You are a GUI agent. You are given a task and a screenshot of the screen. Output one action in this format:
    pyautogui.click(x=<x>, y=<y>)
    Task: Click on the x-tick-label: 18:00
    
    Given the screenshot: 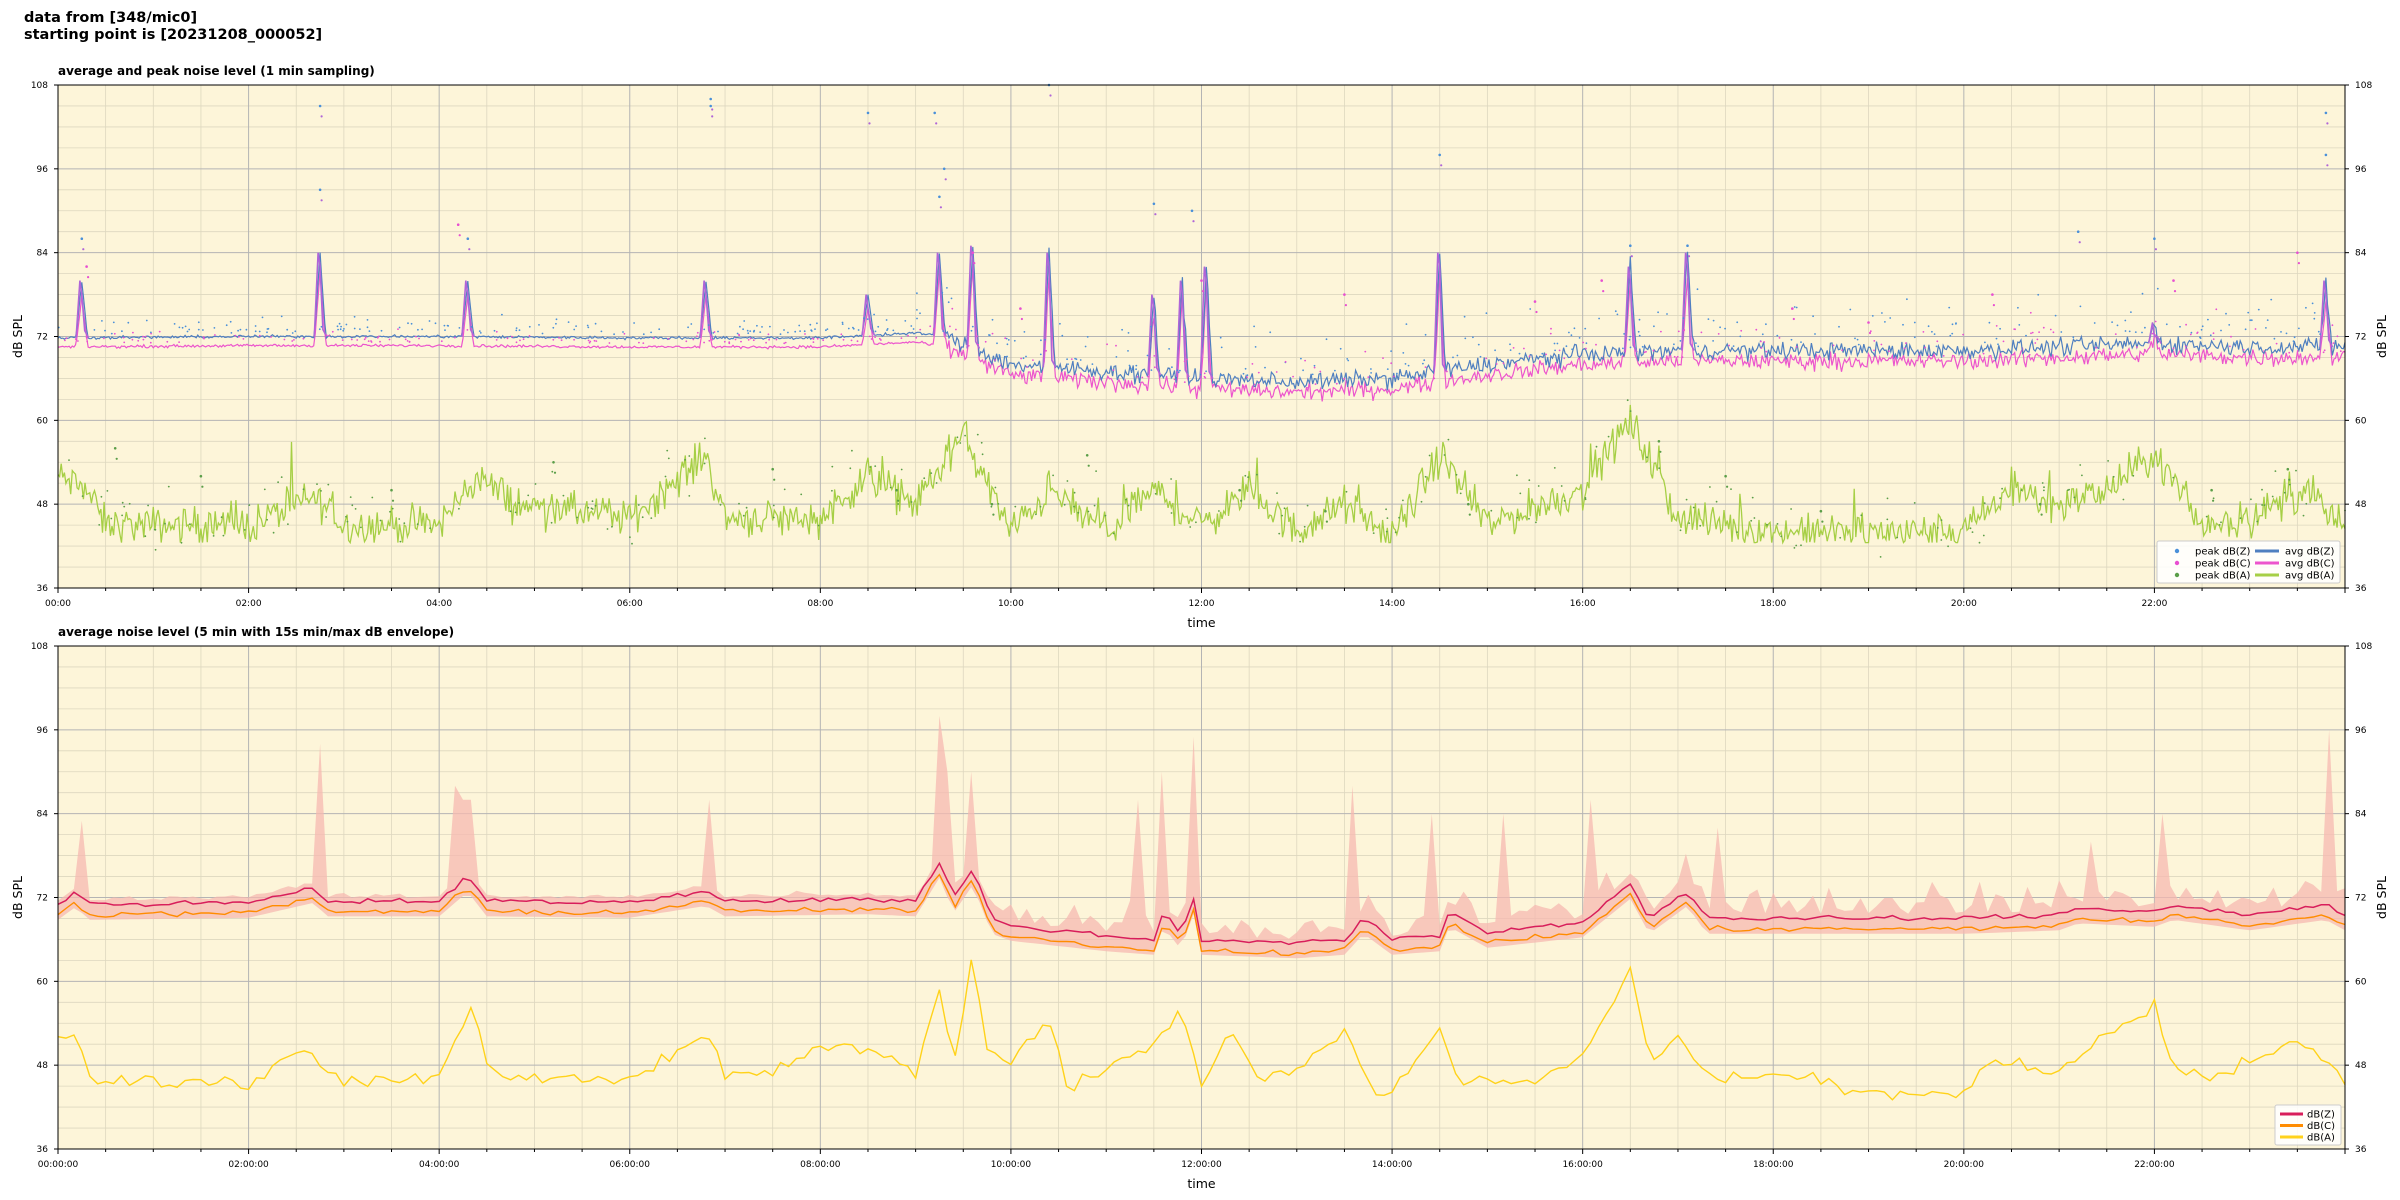 What is the action you would take?
    pyautogui.click(x=1773, y=604)
    